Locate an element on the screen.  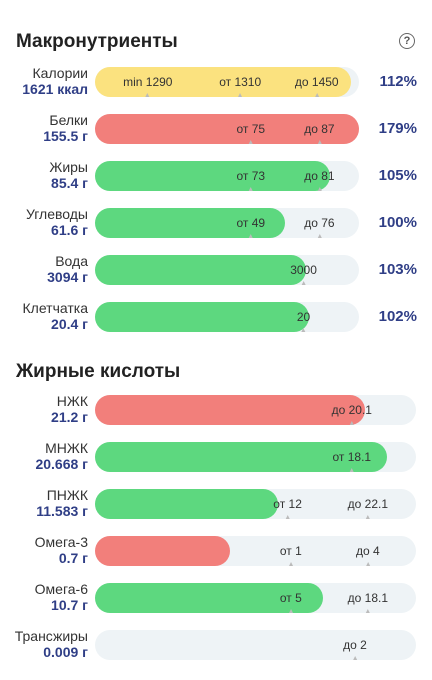
threshold-label: 3000 is located at coordinates (303, 270).